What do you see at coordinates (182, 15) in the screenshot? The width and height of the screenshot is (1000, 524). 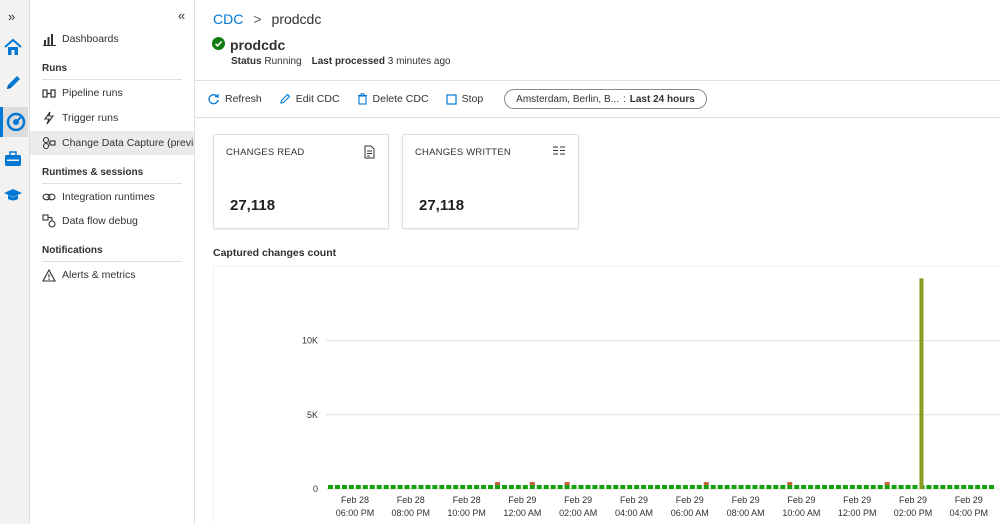 I see `double-chevron-left-icon: «` at bounding box center [182, 15].